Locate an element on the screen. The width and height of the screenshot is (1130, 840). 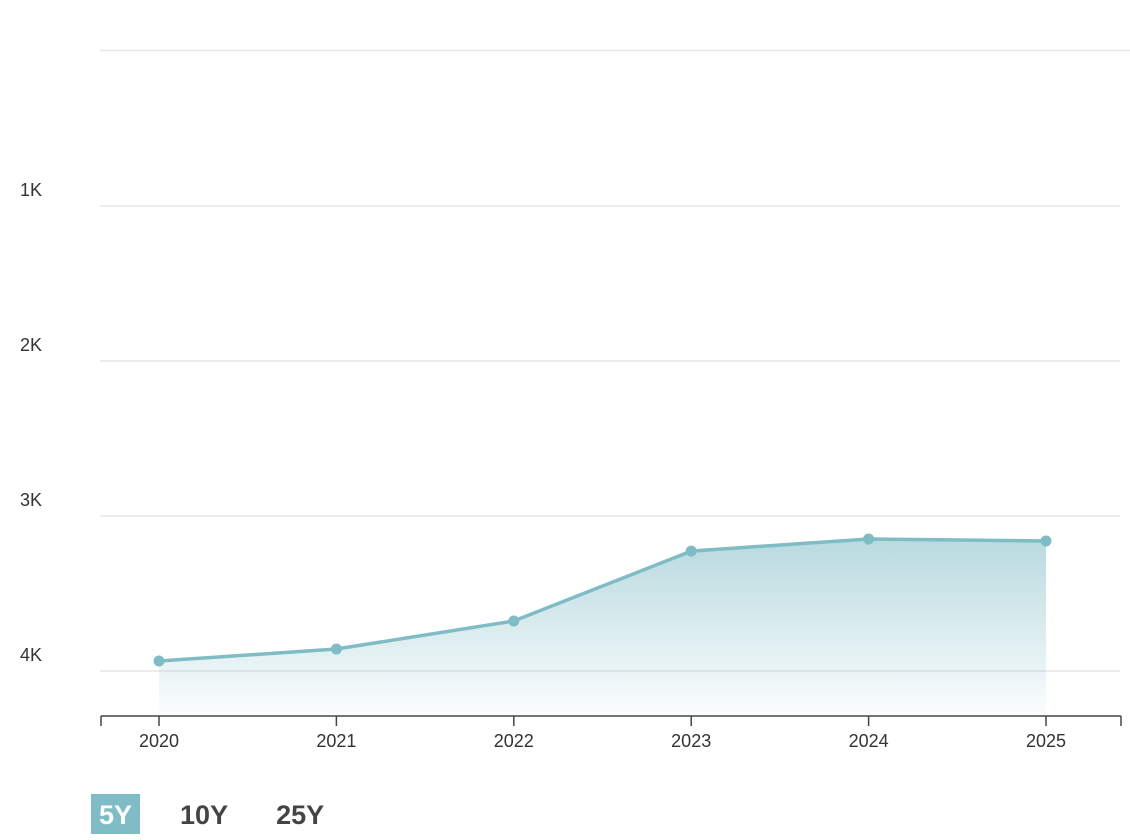
y-tick-label: 2K is located at coordinates (31, 345).